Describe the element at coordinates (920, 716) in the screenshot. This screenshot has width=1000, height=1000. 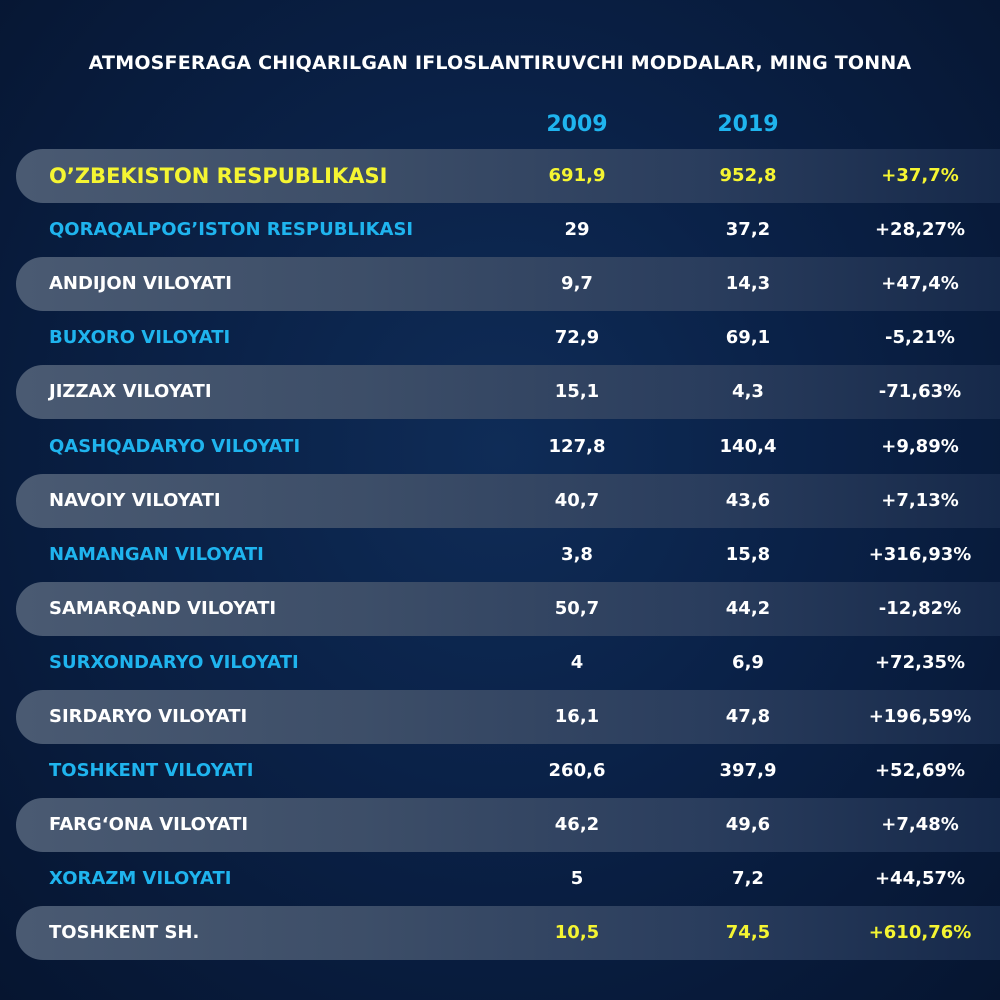
I see `change-percent: +196,59%` at that location.